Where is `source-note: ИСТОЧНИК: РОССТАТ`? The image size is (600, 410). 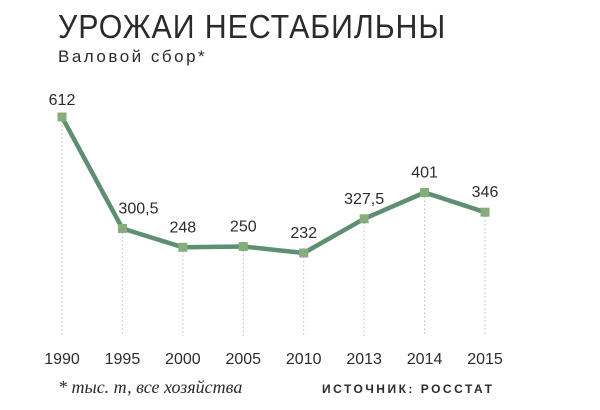
source-note: ИСТОЧНИК: РОССТАТ is located at coordinates (408, 389).